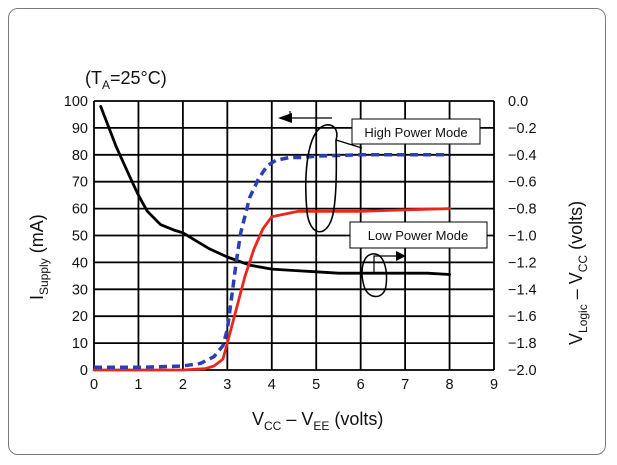 This screenshot has height=465, width=617. What do you see at coordinates (522, 210) in the screenshot?
I see `y-right-tick-label: −0.8` at bounding box center [522, 210].